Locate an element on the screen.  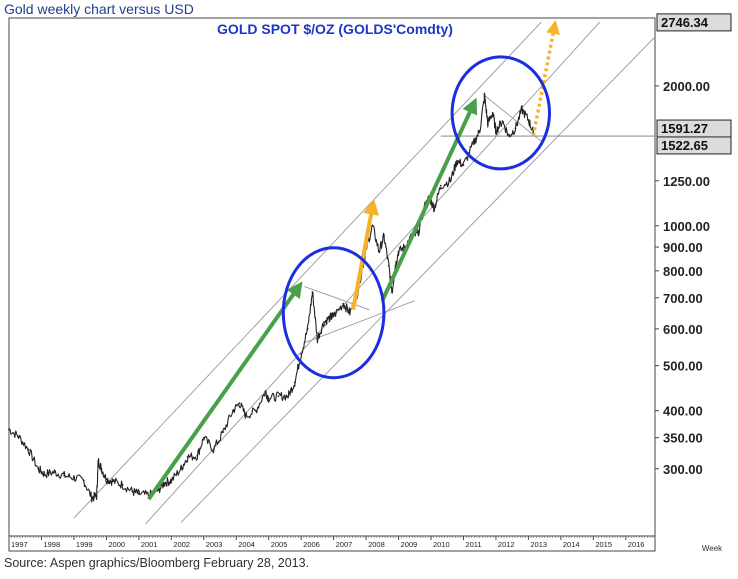
x-tick-label-11: 2008 is located at coordinates (376, 544).